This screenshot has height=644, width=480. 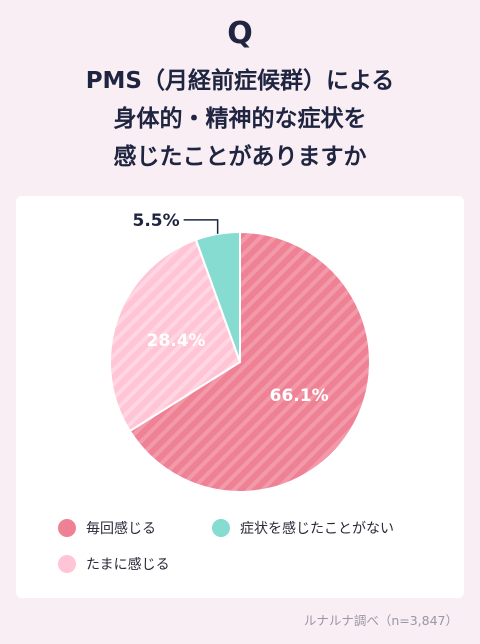 What do you see at coordinates (67, 564) in the screenshot?
I see `legend-swatch-sometimes` at bounding box center [67, 564].